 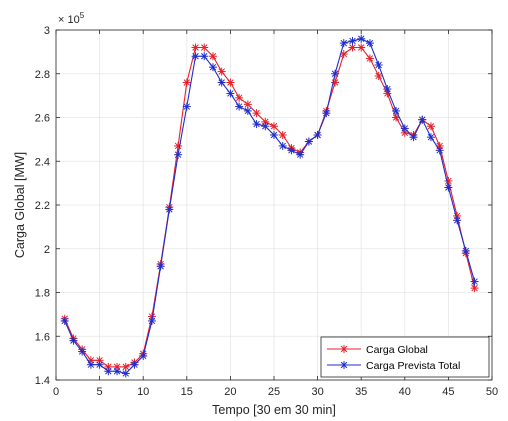 I want to click on legend-label: Carga Global, so click(x=397, y=350).